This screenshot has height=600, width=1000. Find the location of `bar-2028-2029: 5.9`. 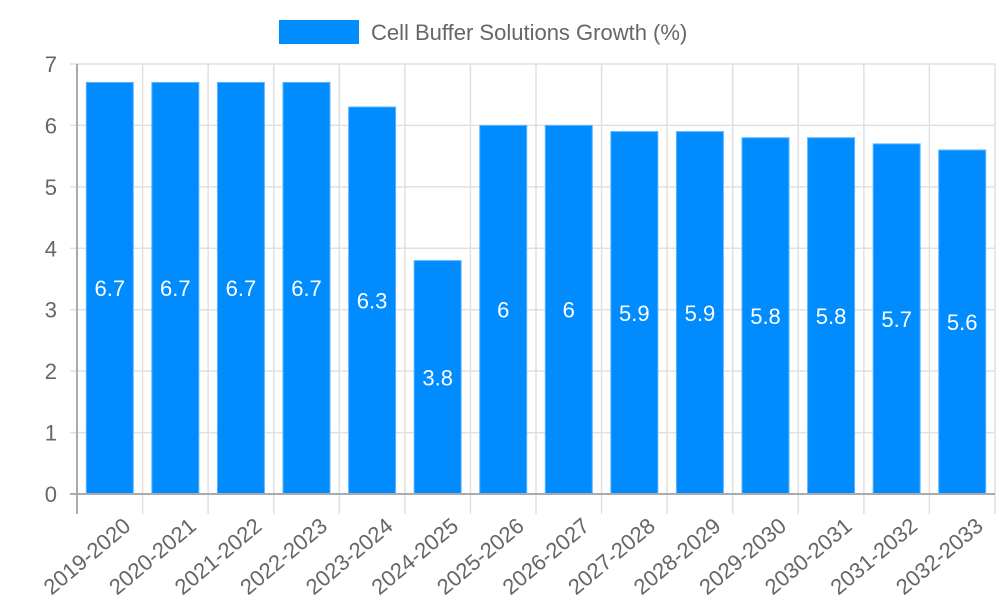

bar-2028-2029: 5.9 is located at coordinates (699, 313).